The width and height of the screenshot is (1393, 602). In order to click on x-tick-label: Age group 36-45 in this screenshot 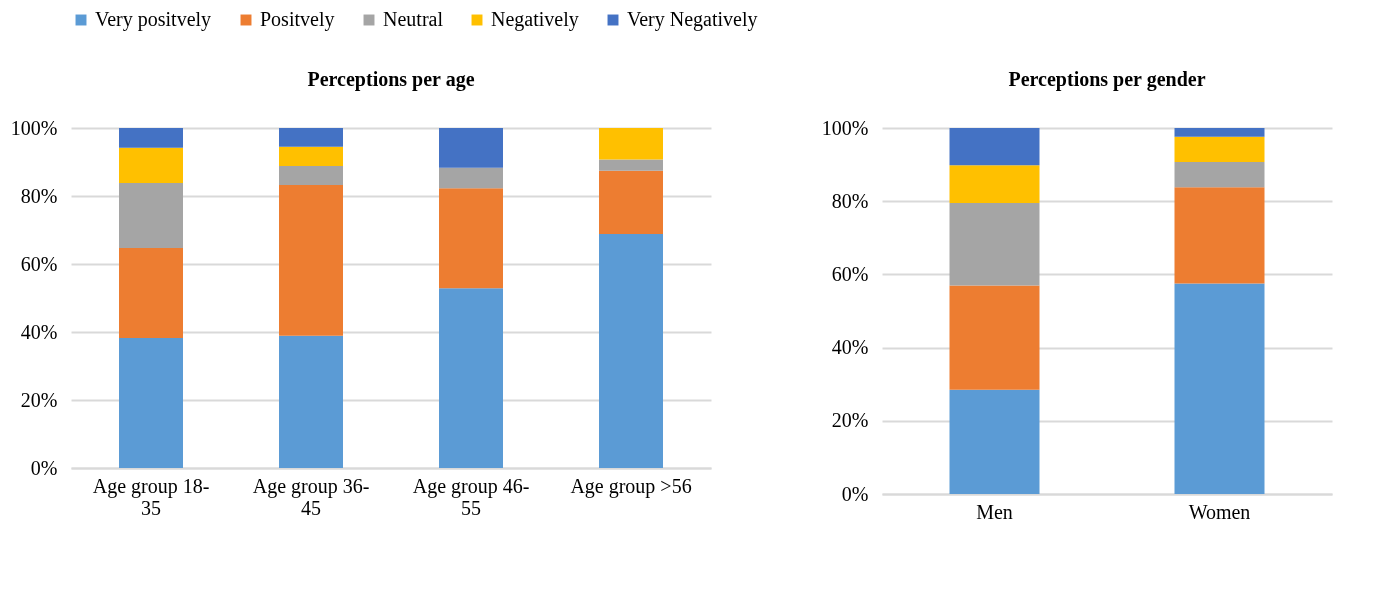, I will do `click(311, 496)`.